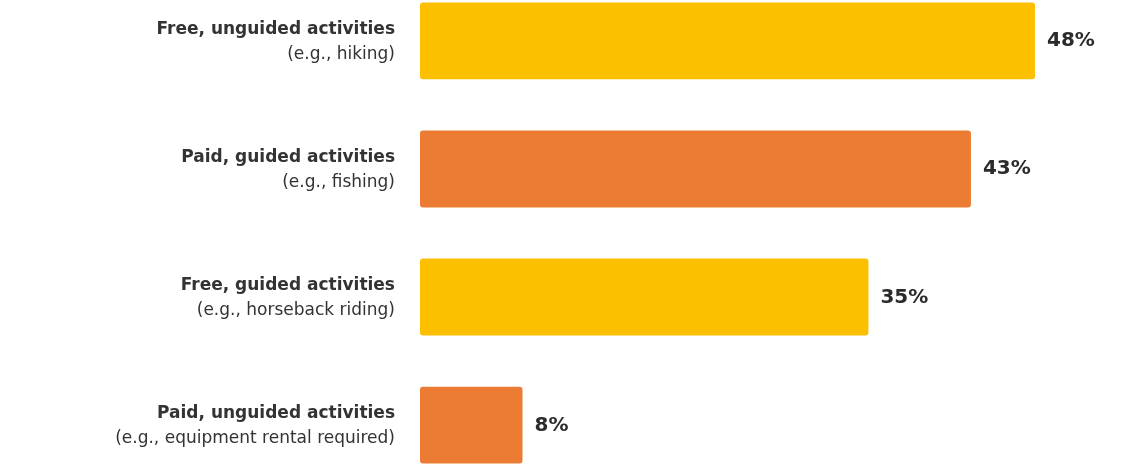 Image resolution: width=1122 pixels, height=470 pixels. I want to click on data-label: 35%, so click(904, 295).